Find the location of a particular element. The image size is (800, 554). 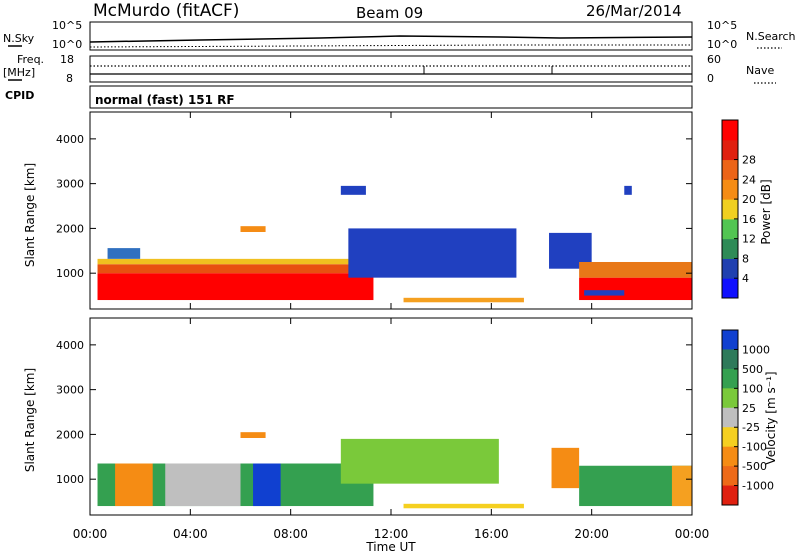

velocity-colorbar-tick-label: -100 is located at coordinates (754, 447).